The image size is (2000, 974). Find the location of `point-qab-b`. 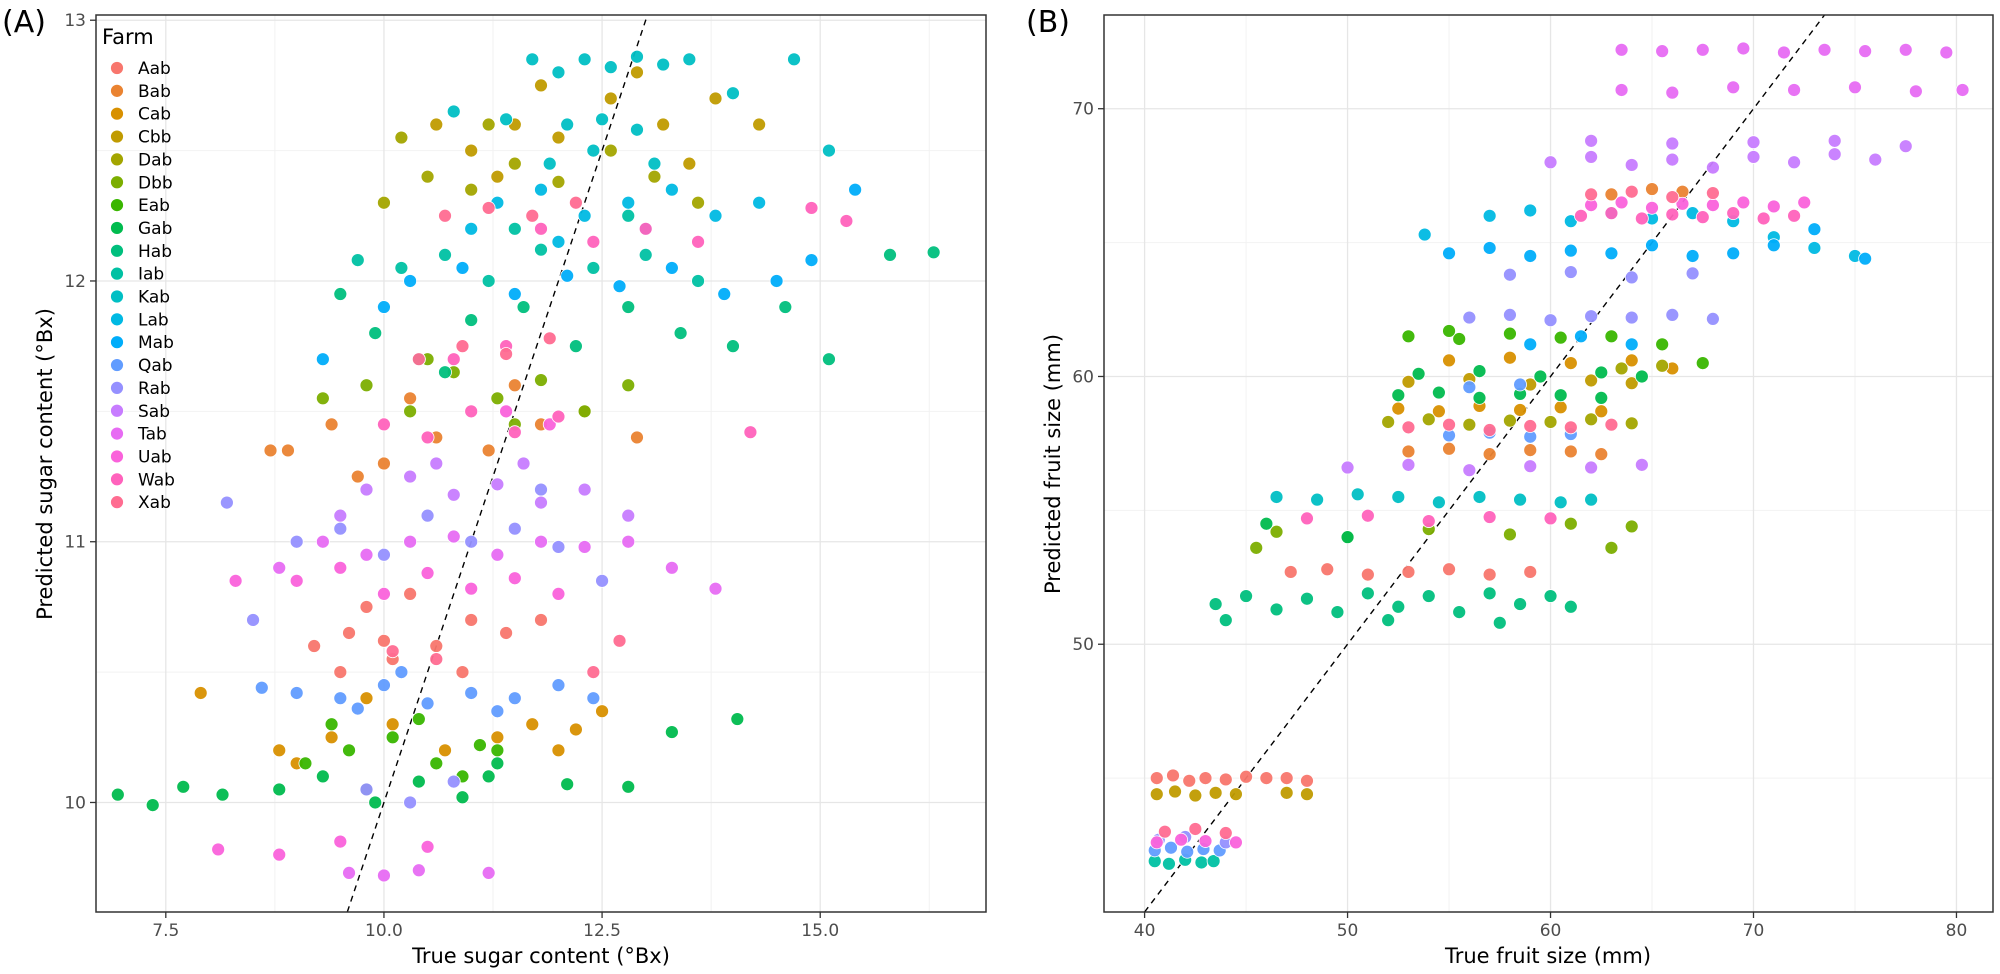

point-qab-b is located at coordinates (1171, 847).